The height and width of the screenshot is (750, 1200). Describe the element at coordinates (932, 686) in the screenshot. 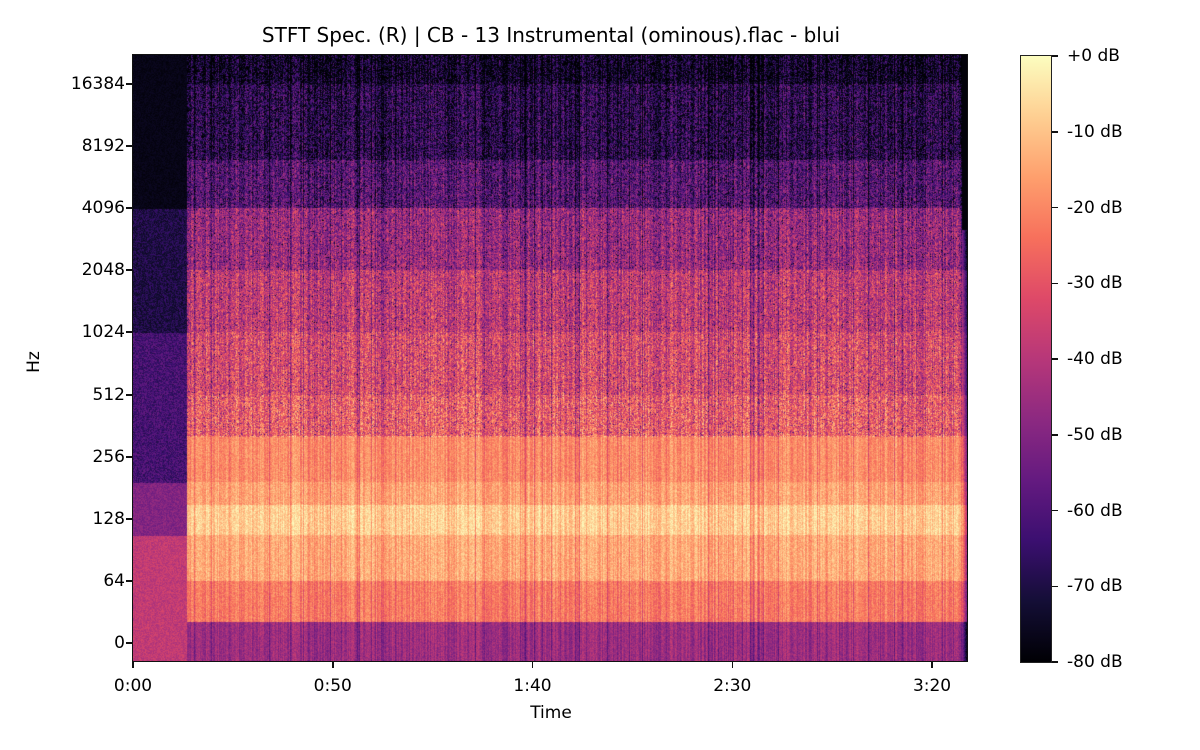

I see `x-tick-label: 3:20` at that location.